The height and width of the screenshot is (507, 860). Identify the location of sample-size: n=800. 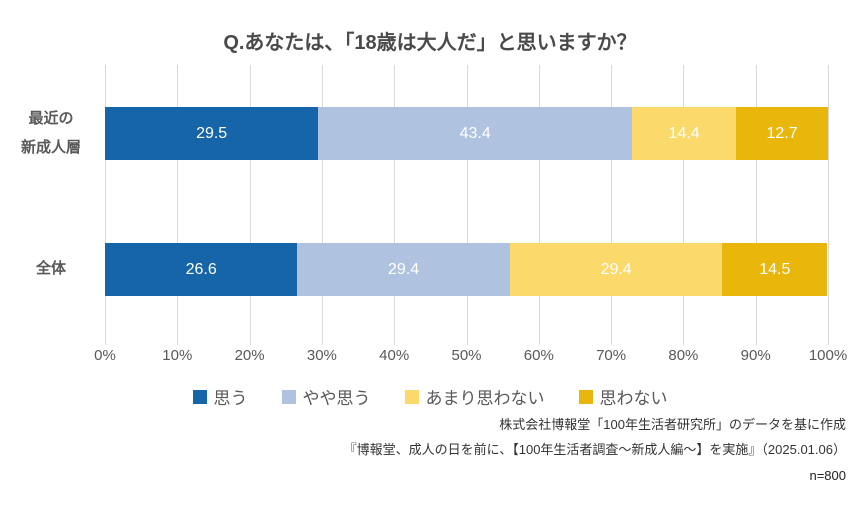
(827, 475).